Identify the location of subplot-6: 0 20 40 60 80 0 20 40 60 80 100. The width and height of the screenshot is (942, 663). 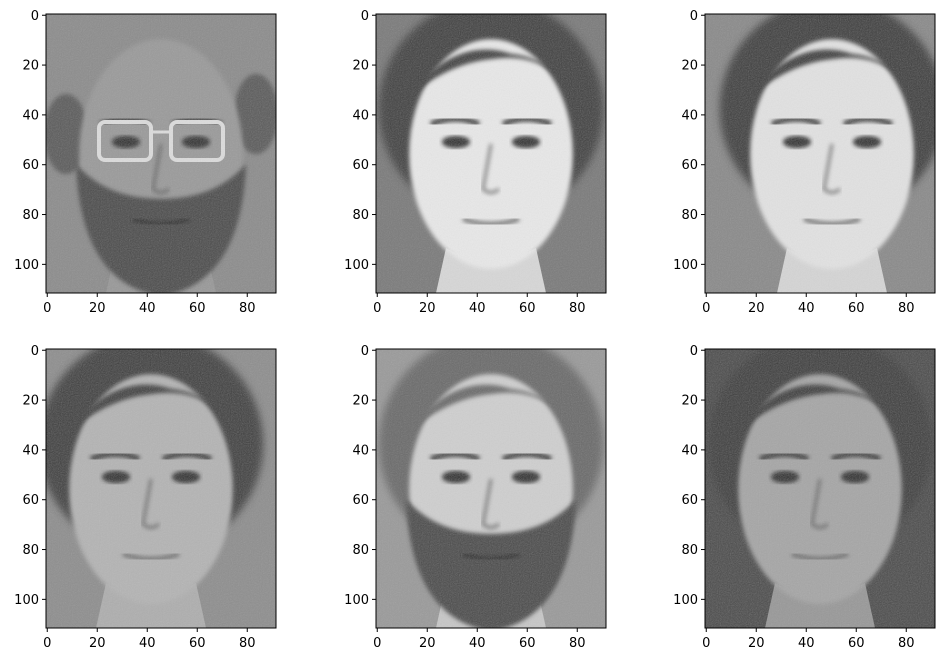
(804, 497).